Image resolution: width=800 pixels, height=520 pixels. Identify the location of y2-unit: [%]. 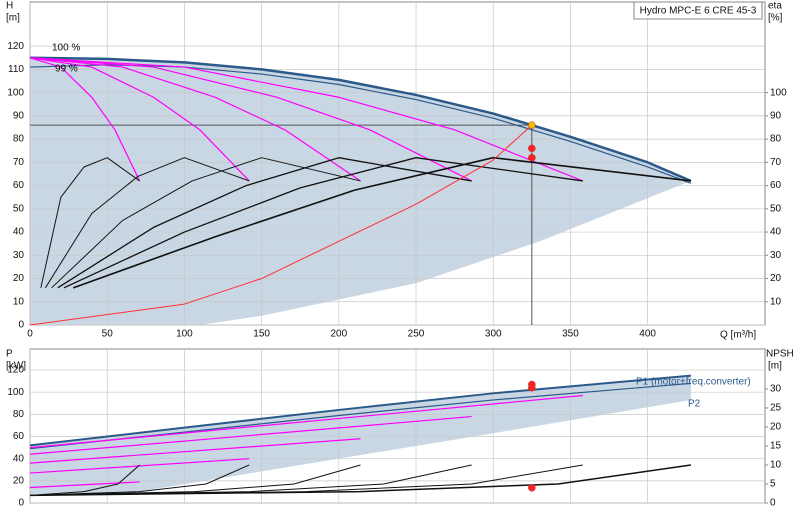
(775, 18).